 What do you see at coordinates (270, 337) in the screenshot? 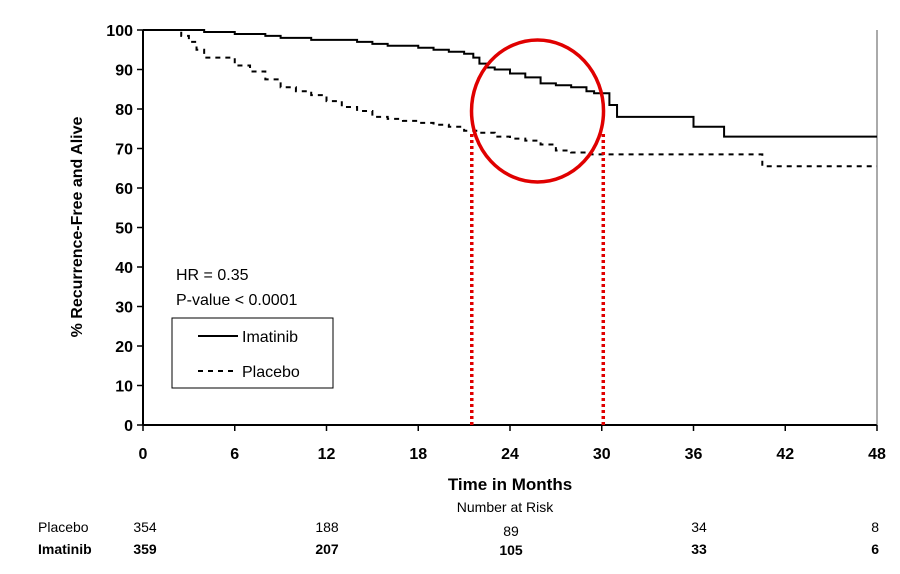
I see `legend-label-imatinib: Imatinib` at bounding box center [270, 337].